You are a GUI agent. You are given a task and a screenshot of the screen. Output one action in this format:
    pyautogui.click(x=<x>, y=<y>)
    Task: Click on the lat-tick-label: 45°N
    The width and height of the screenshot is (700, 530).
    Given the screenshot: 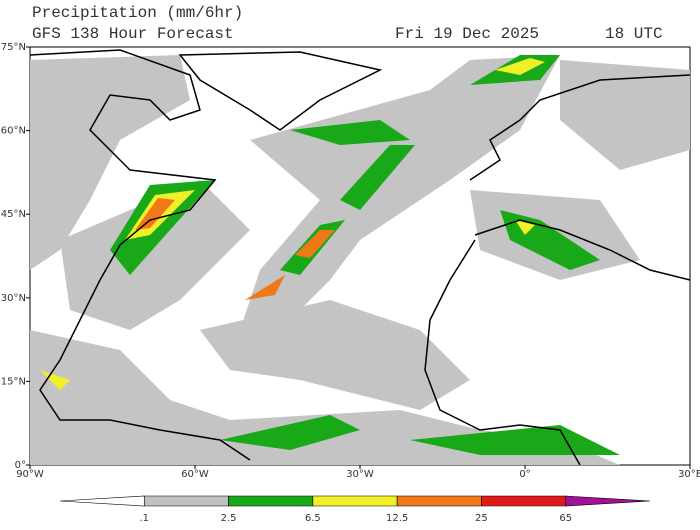 What is the action you would take?
    pyautogui.click(x=13, y=214)
    